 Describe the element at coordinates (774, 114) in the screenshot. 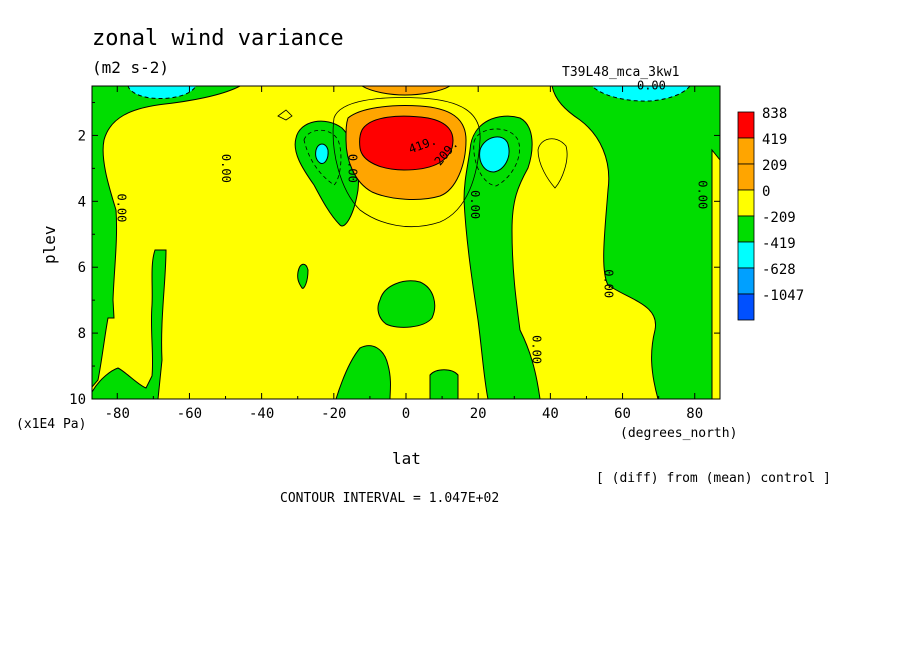

I see `legend-label: 838` at that location.